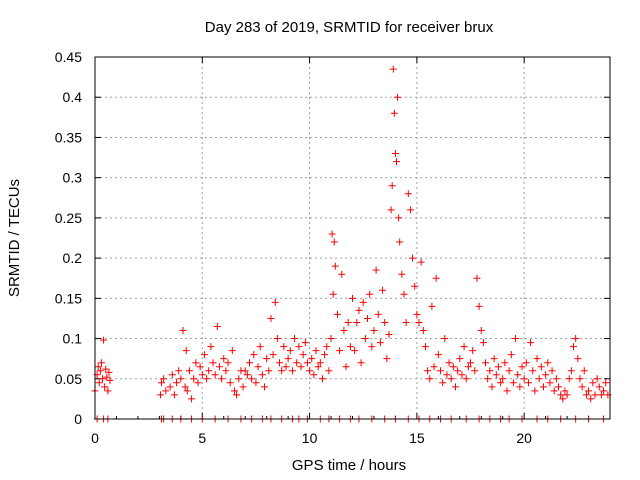 The image size is (640, 480). What do you see at coordinates (73, 178) in the screenshot?
I see `y-tick-label: 0.3` at bounding box center [73, 178].